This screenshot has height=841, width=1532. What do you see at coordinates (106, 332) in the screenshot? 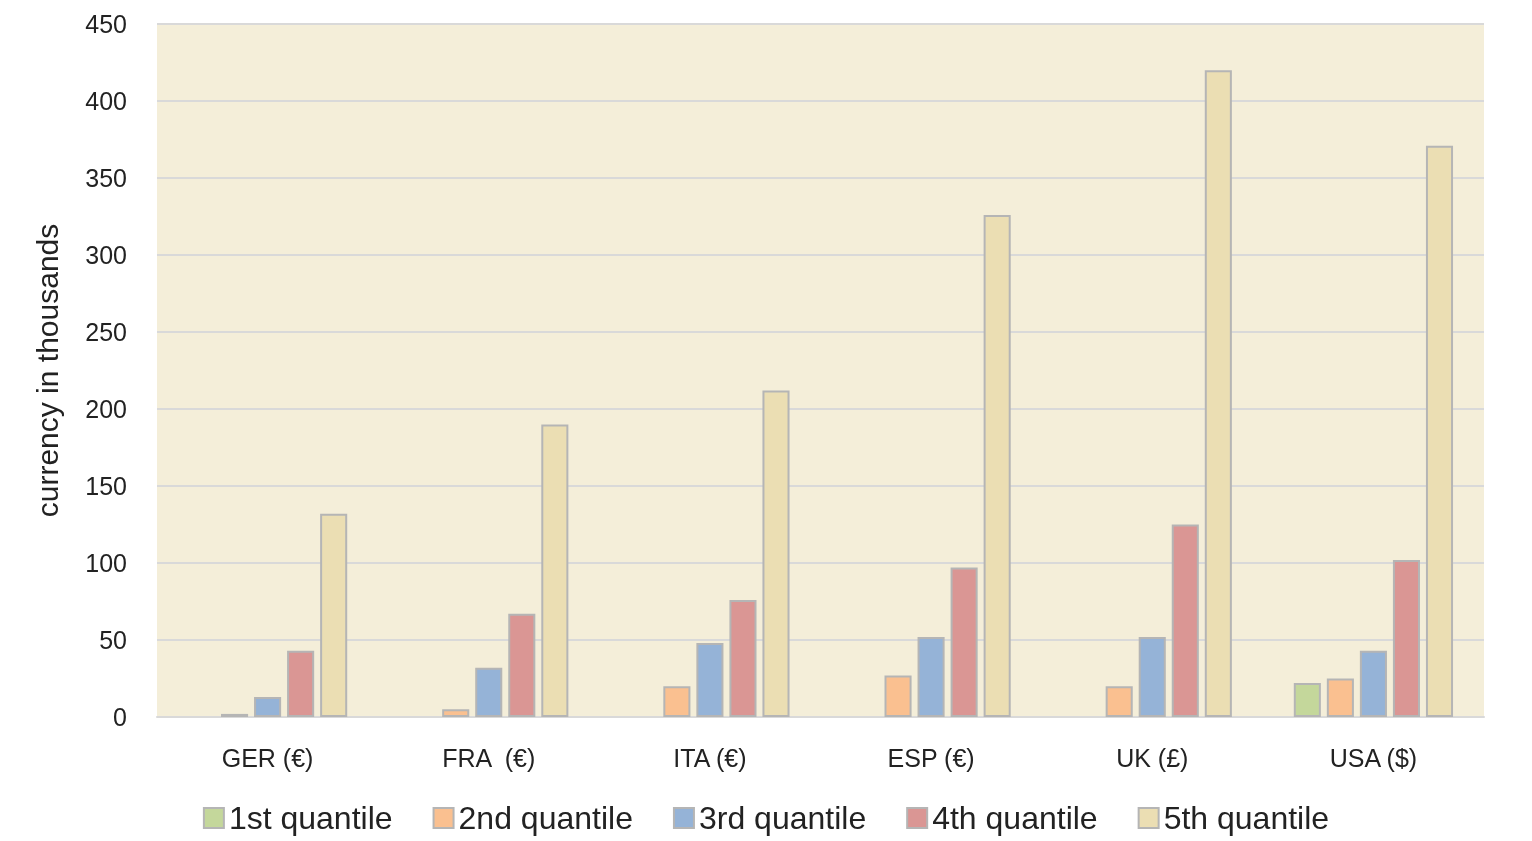
I see `y-tick-label: 250` at bounding box center [106, 332].